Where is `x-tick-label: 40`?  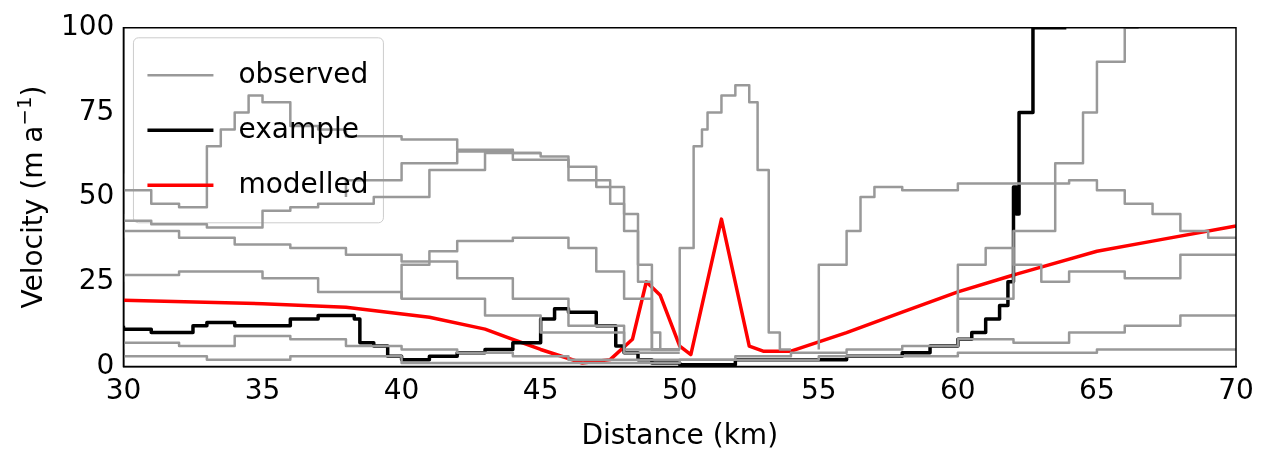 x-tick-label: 40 is located at coordinates (401, 390).